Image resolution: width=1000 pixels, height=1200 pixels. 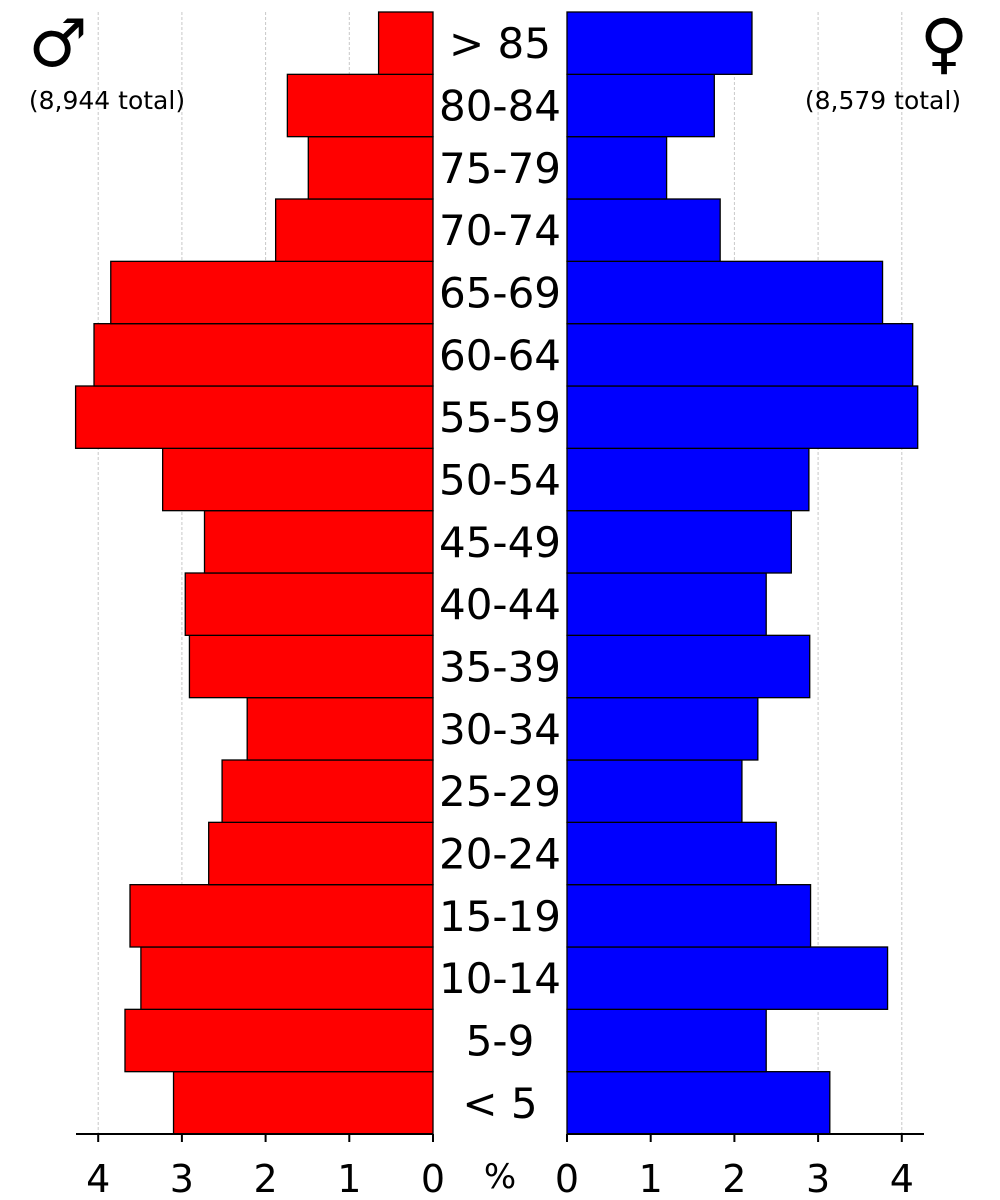 What do you see at coordinates (303, 1103) in the screenshot?
I see `male-bar-< 5` at bounding box center [303, 1103].